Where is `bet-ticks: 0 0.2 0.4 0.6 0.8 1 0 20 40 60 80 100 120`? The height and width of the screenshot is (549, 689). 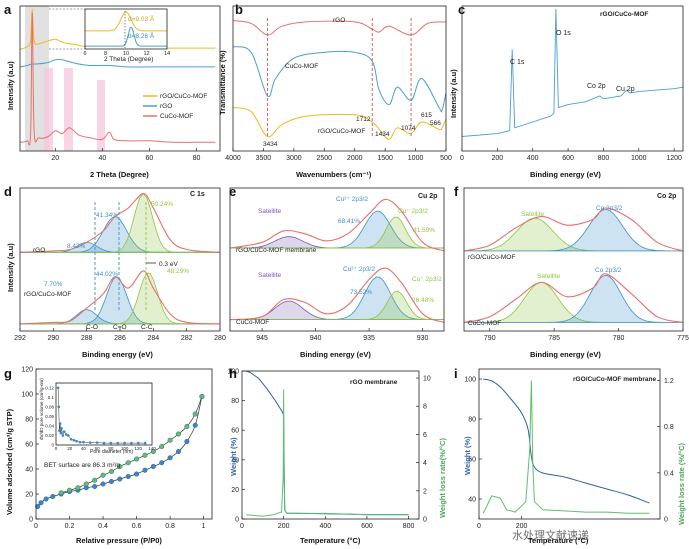
bet-ticks: 0 0.2 0.4 0.6 0.8 1 0 20 40 60 80 100 120 is located at coordinates (113, 449).